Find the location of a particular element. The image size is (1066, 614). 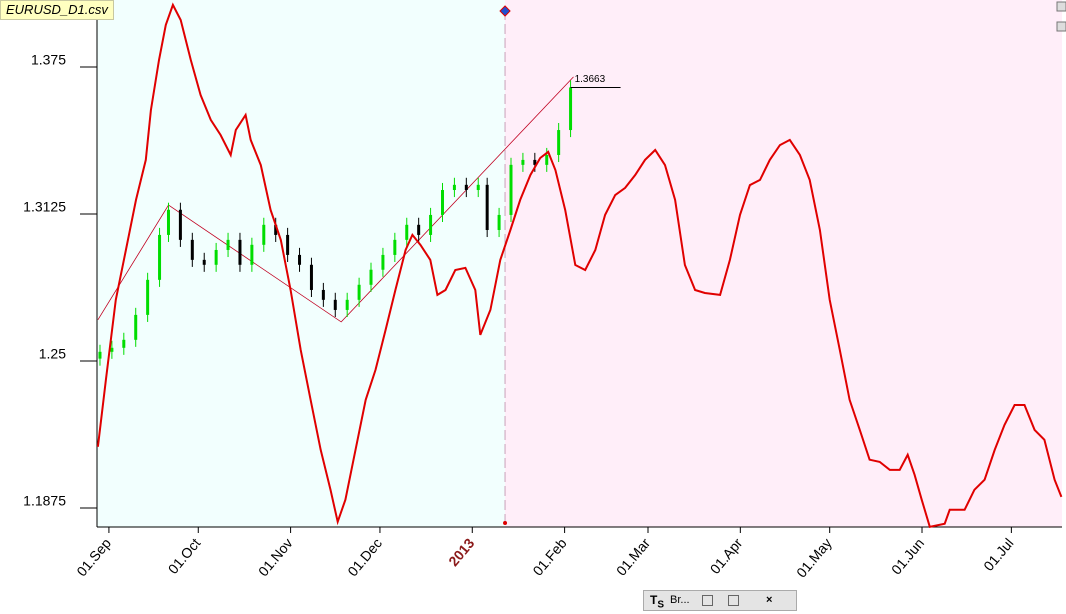

taskbar-button: TS Br... × is located at coordinates (720, 600).